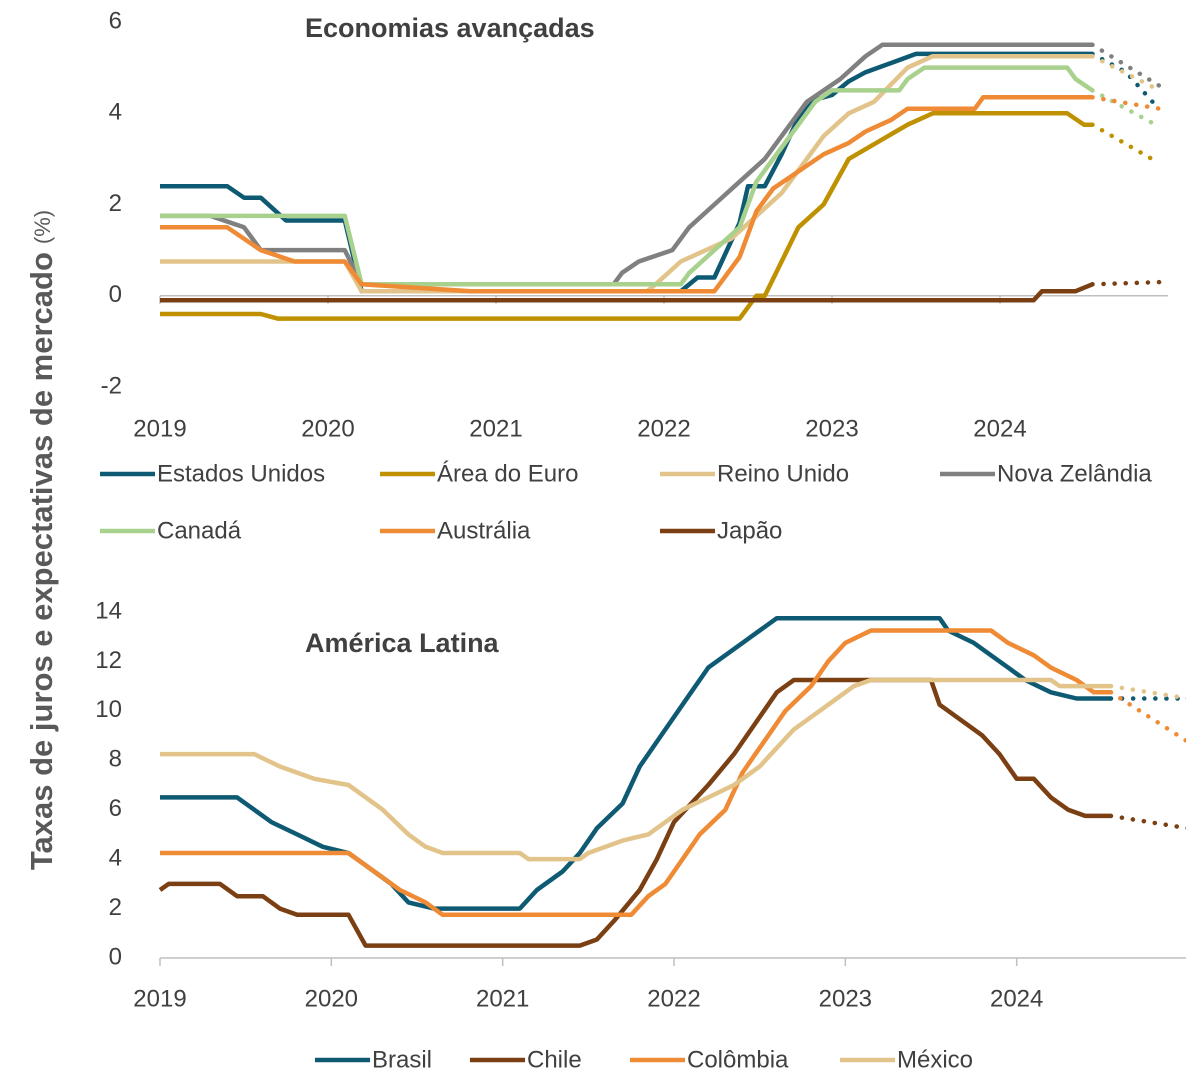  What do you see at coordinates (108, 660) in the screenshot?
I see `y-tick-label: 12` at bounding box center [108, 660].